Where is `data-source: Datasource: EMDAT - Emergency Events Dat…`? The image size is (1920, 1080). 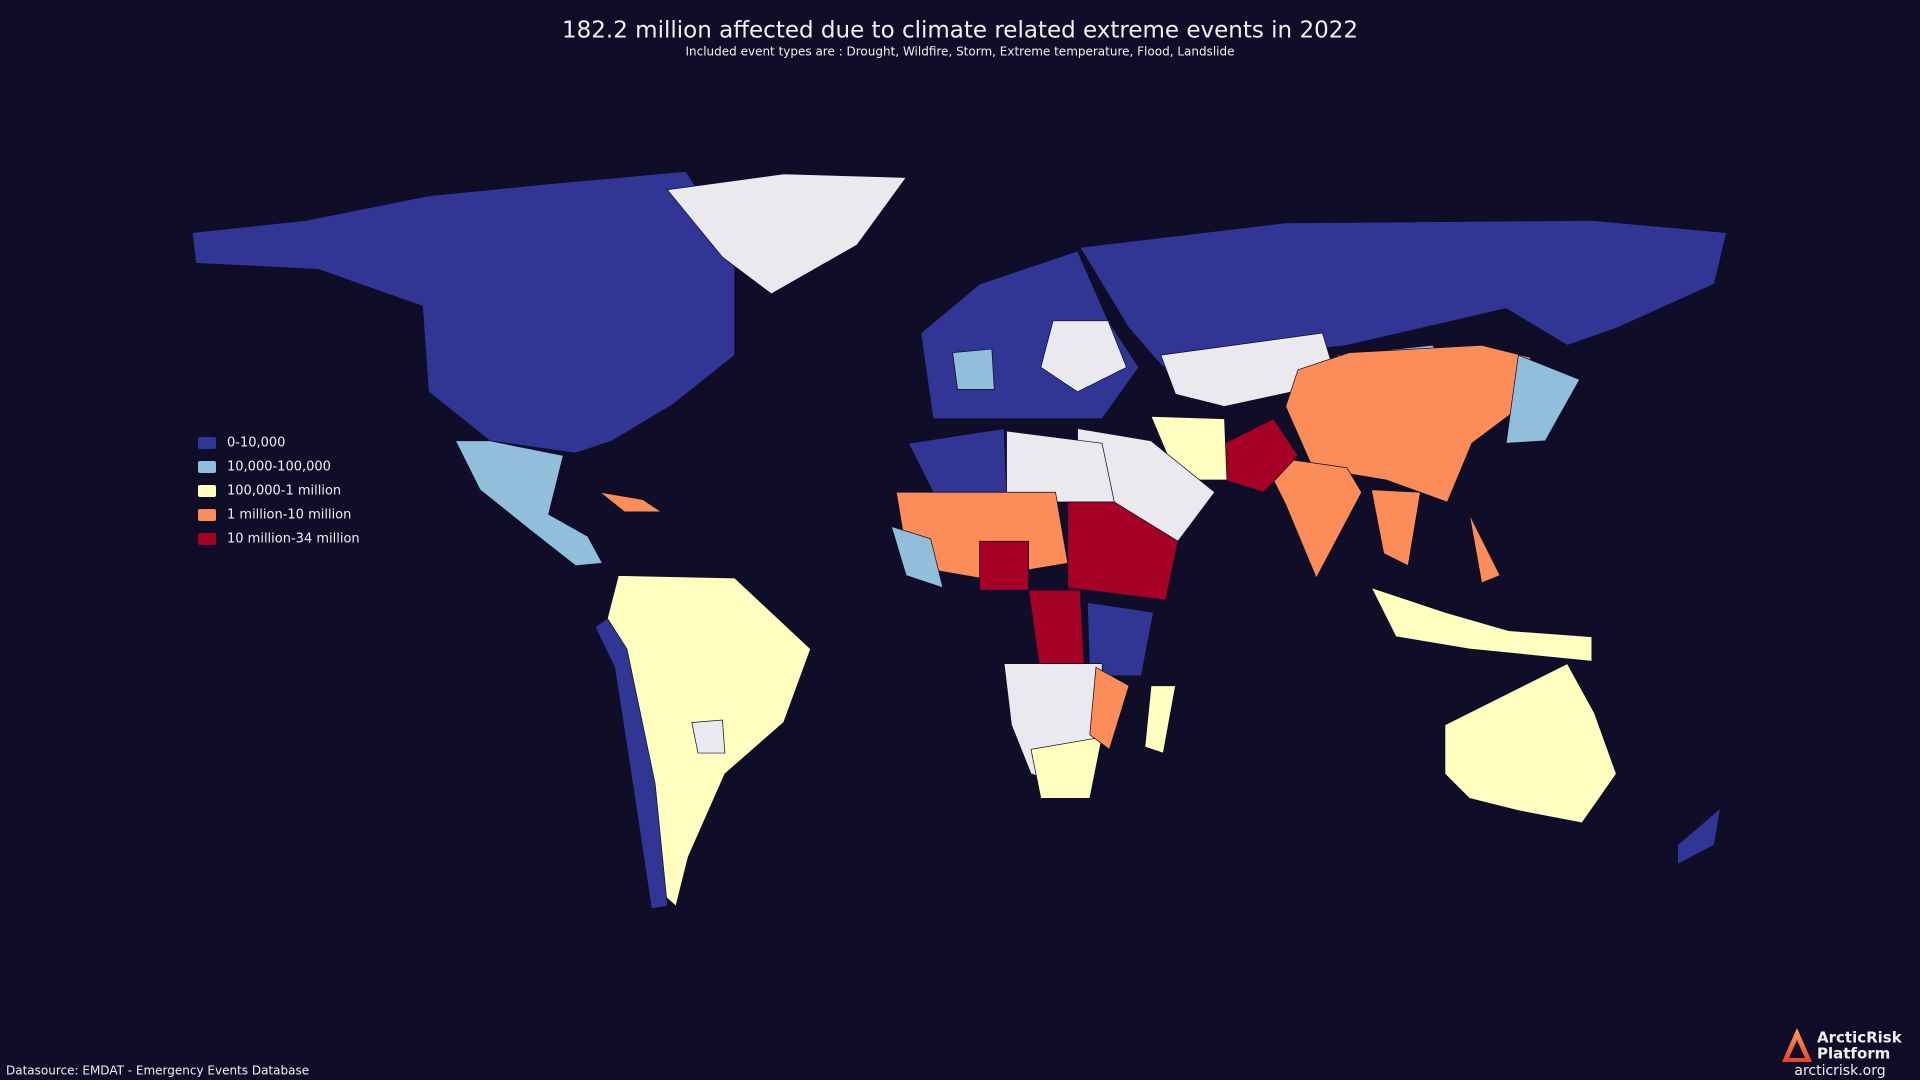 data-source: Datasource: EMDAT - Emergency Events Dat… is located at coordinates (157, 1071).